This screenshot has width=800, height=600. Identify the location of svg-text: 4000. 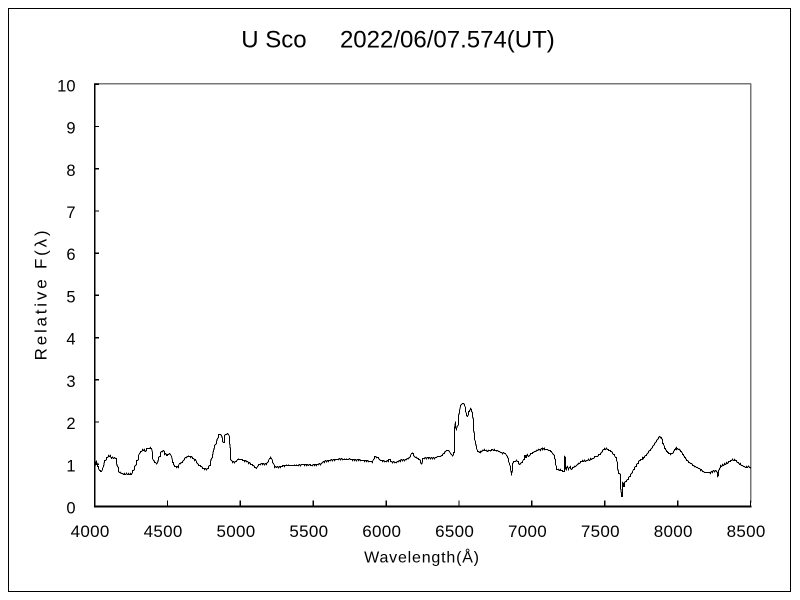
(90, 531).